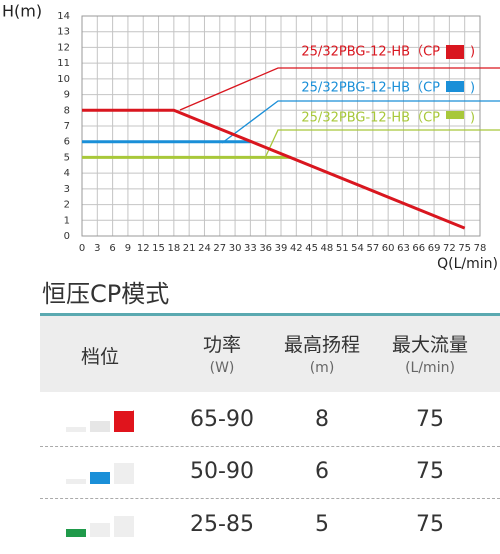 This screenshot has width=500, height=554. I want to click on table-title: 恒压CP模式, so click(106, 294).